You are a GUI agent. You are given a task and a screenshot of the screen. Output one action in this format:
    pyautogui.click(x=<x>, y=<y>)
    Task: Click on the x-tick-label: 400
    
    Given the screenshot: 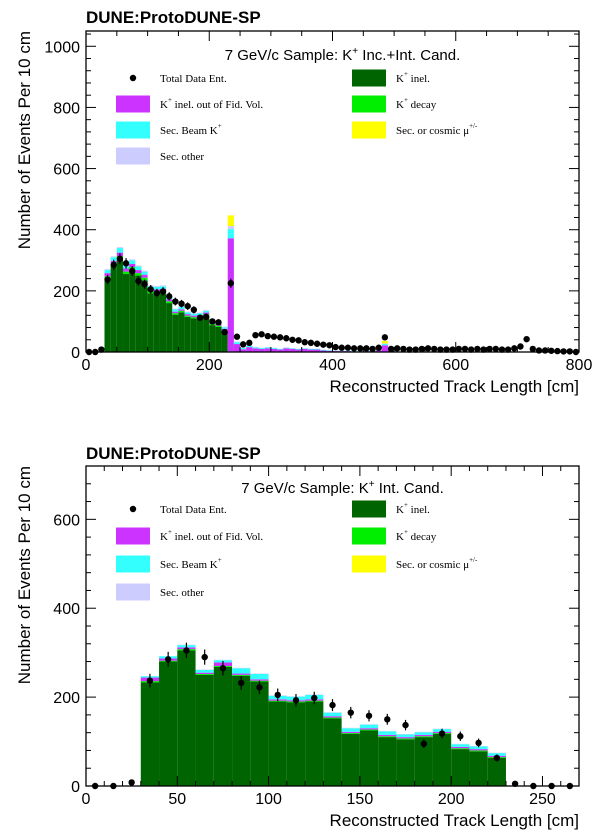 What is the action you would take?
    pyautogui.click(x=332, y=365)
    